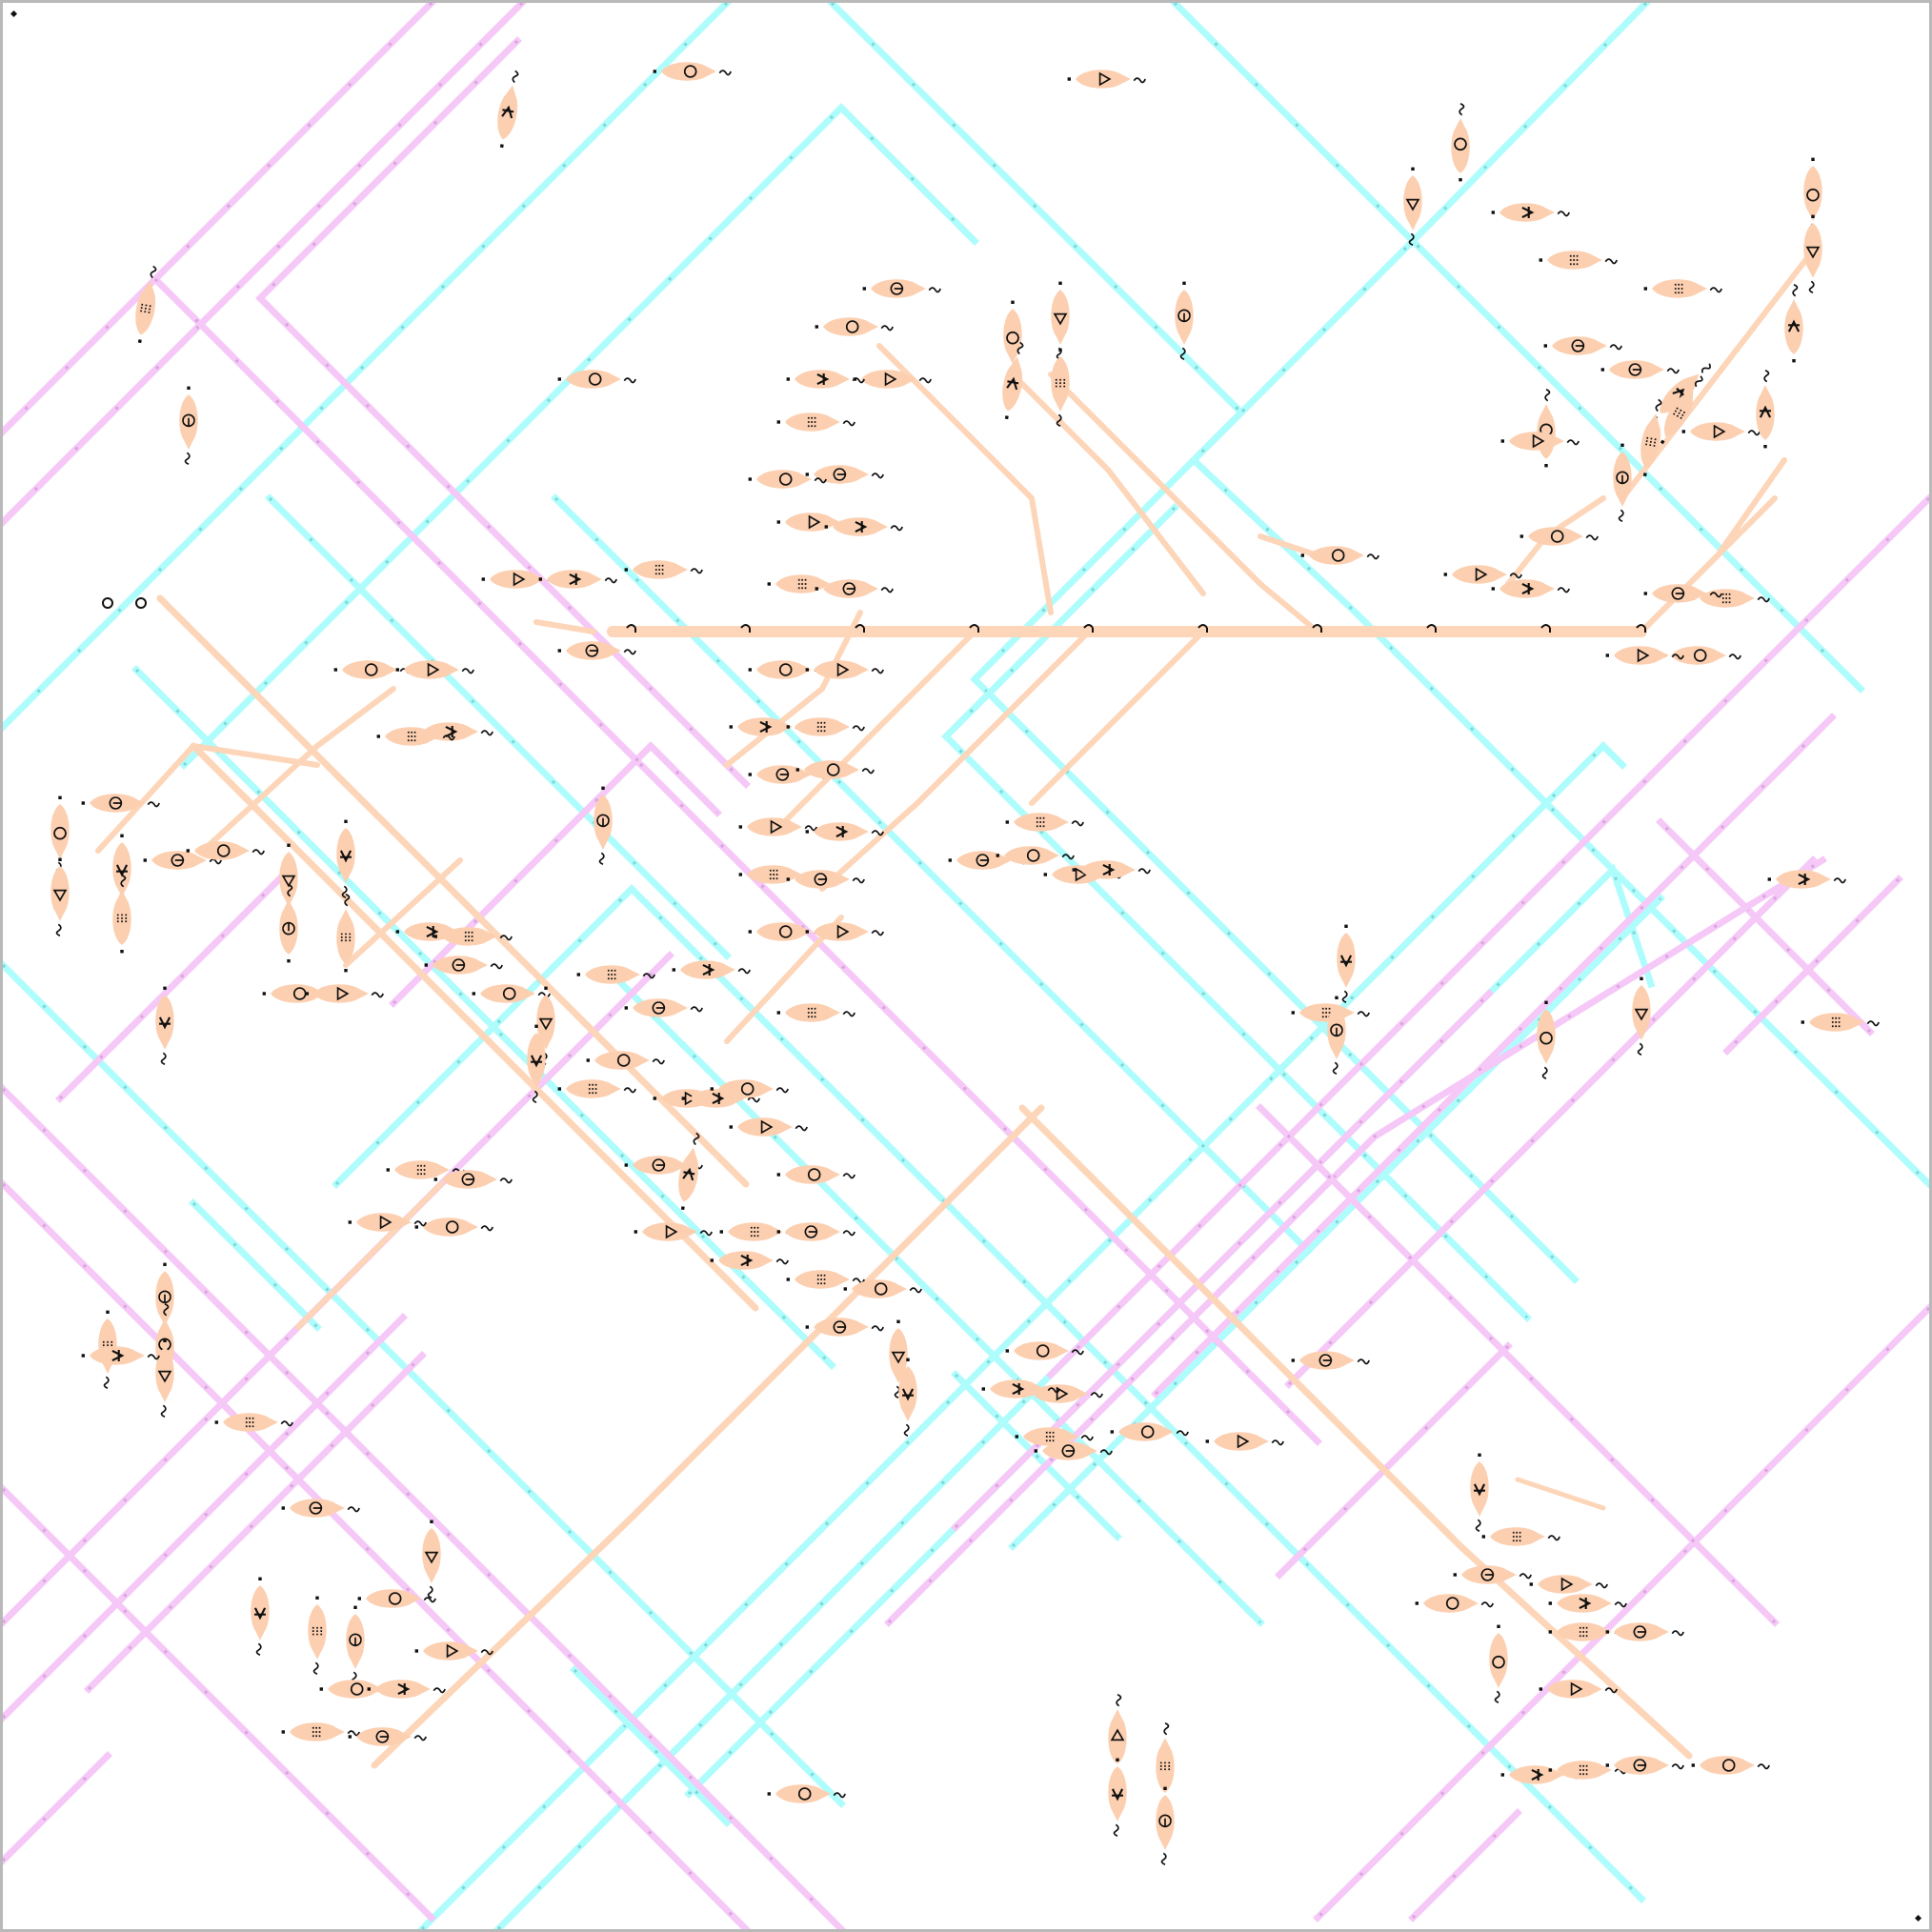 This screenshot has width=1932, height=1932. What do you see at coordinates (1918, 1918) in the screenshot?
I see `diamond-icon` at bounding box center [1918, 1918].